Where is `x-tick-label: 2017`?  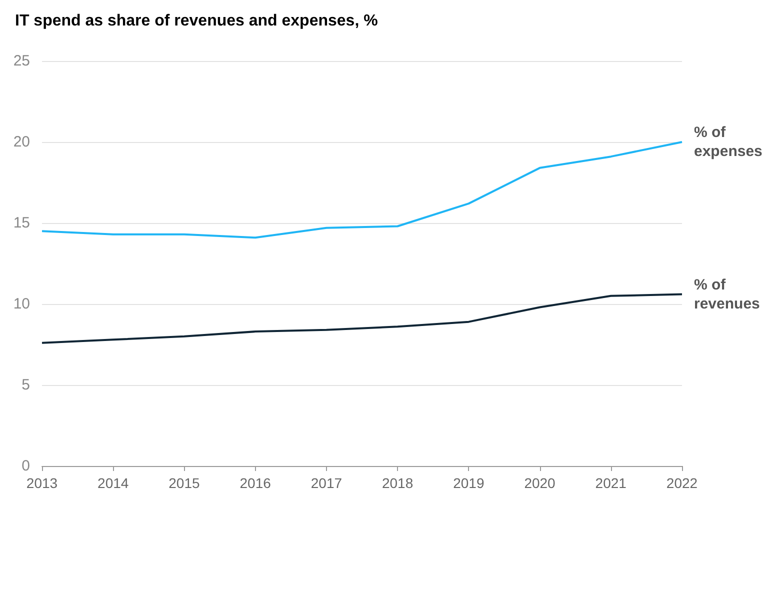
x-tick-label: 2017 is located at coordinates (326, 483).